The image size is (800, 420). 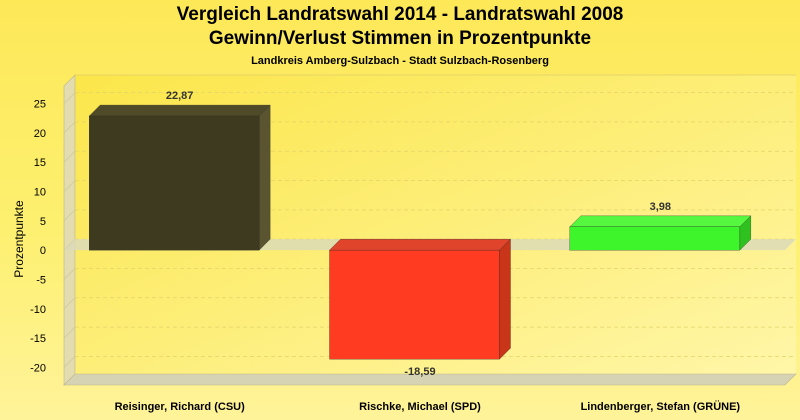 I want to click on x-tick-label: Rischke, Michael (SPD), so click(x=420, y=407).